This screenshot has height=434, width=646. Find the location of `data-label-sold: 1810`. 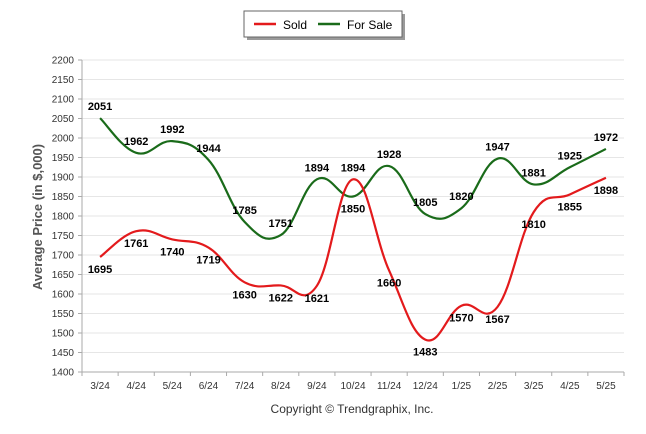

data-label-sold: 1810 is located at coordinates (533, 225).